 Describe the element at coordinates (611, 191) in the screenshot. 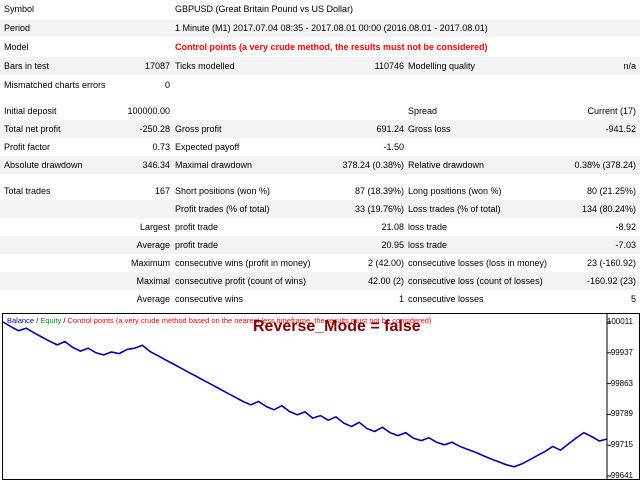

I see `long-value: 80 (21.25%)` at that location.